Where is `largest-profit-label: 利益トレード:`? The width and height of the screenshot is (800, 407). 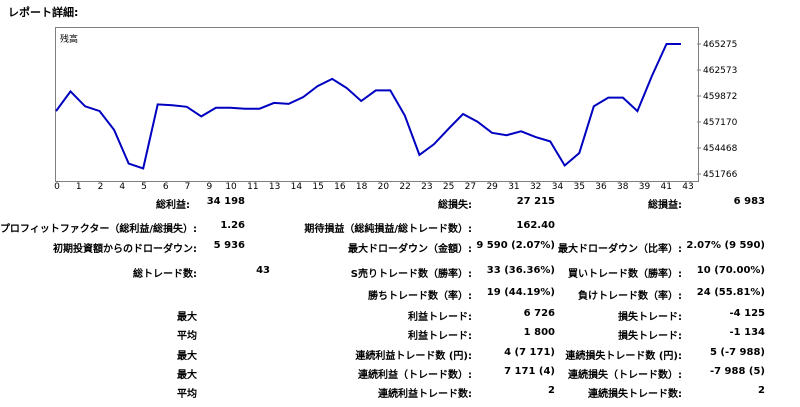 largest-profit-label: 利益トレード: is located at coordinates (440, 317).